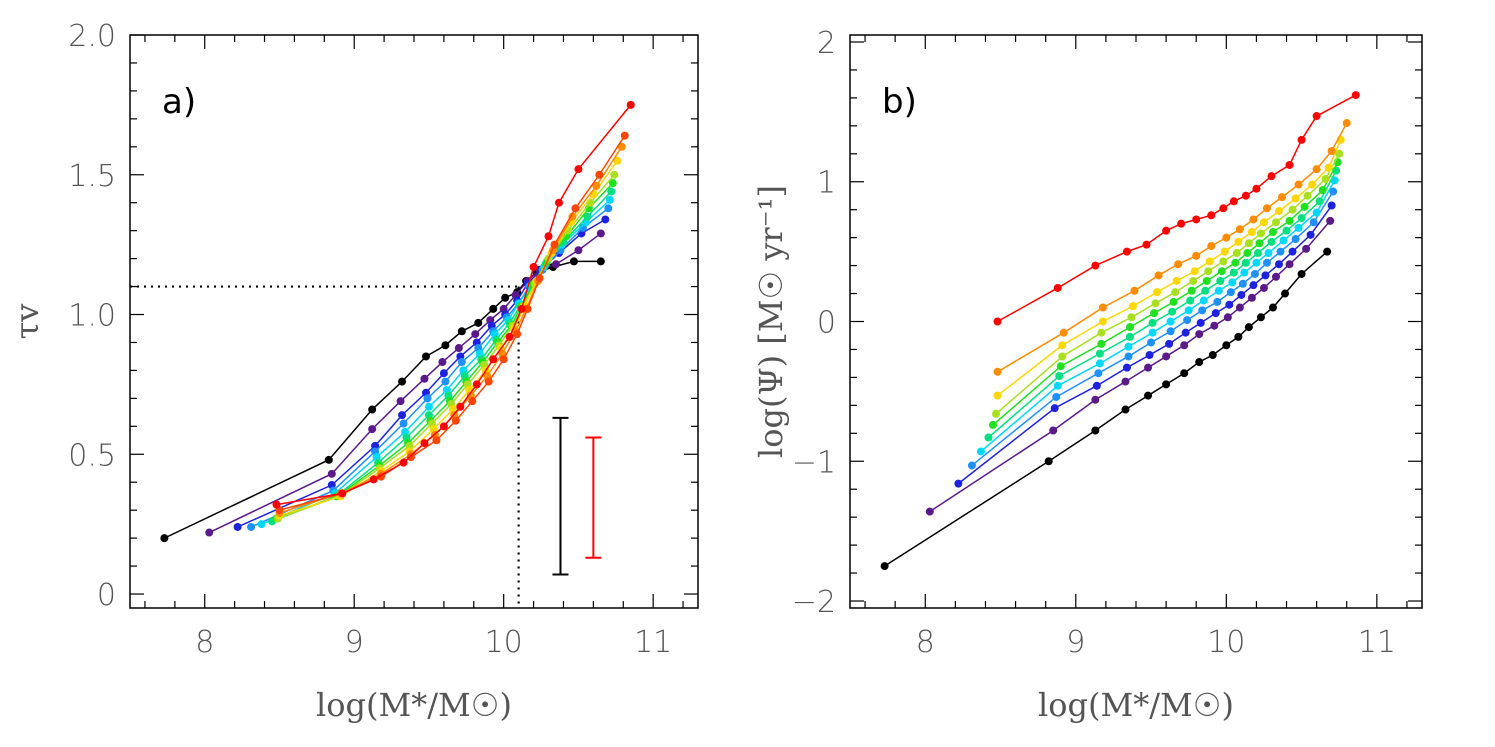 The height and width of the screenshot is (747, 1495). I want to click on y-tick-label: −1, so click(814, 462).